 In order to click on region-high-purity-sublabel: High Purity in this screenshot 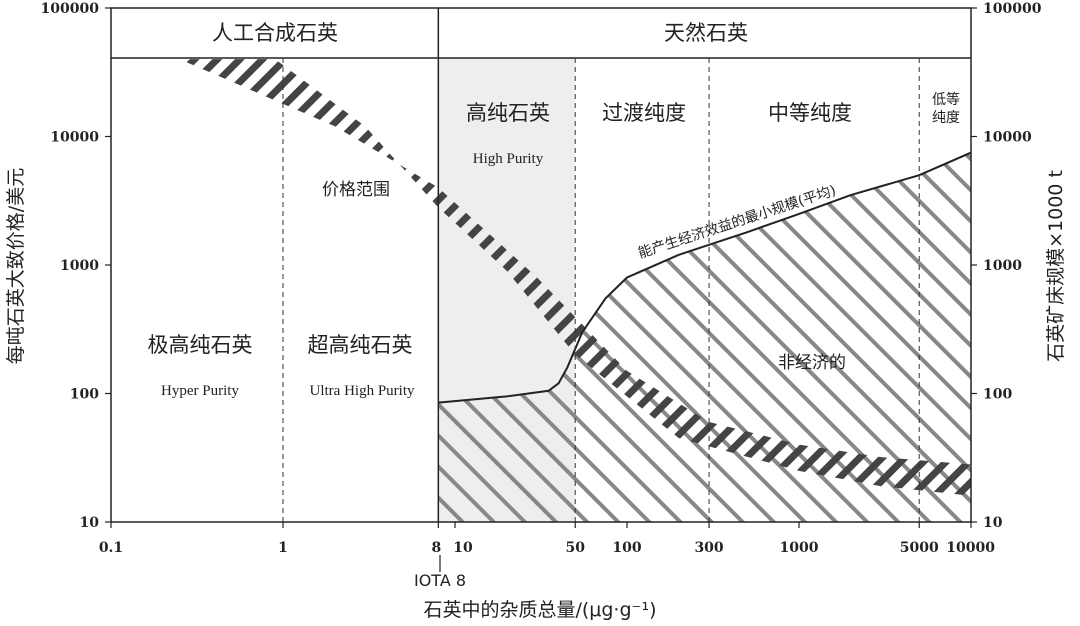, I will do `click(508, 159)`.